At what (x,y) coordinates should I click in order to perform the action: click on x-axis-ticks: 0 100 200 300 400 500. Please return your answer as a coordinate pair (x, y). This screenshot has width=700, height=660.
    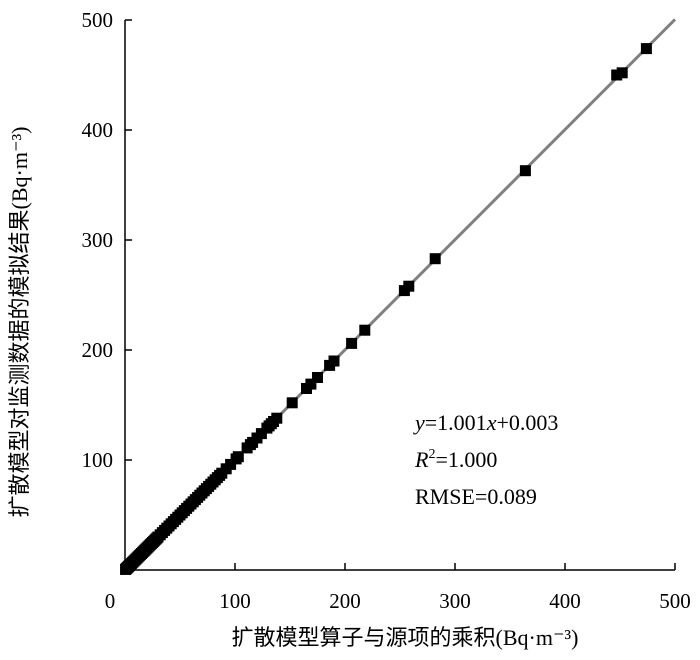
    Looking at the image, I should click on (398, 588).